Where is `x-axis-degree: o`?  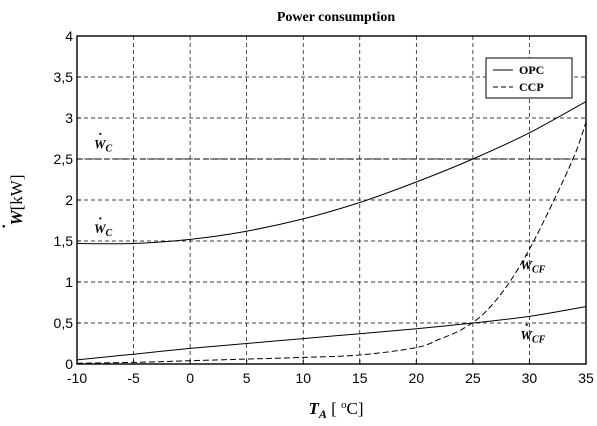 x-axis-degree: o is located at coordinates (344, 405).